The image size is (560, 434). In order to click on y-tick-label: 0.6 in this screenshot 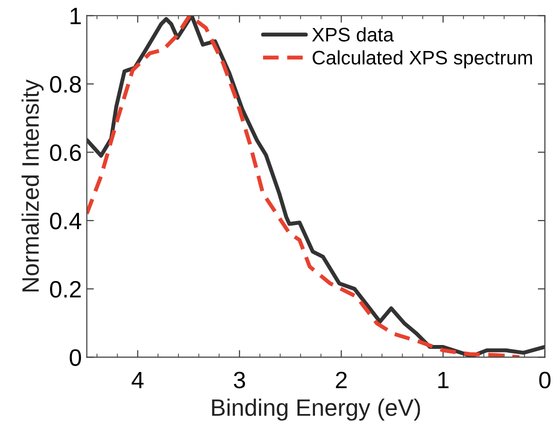, I will do `click(65, 153)`.